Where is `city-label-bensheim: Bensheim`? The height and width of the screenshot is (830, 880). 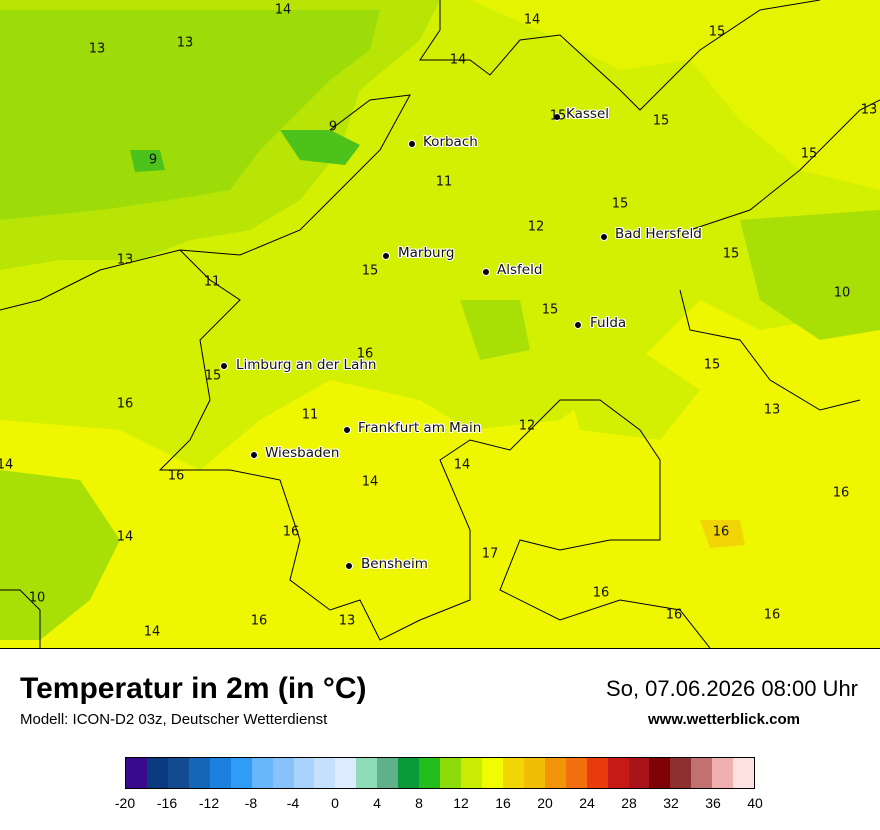
city-label-bensheim: Bensheim is located at coordinates (394, 564).